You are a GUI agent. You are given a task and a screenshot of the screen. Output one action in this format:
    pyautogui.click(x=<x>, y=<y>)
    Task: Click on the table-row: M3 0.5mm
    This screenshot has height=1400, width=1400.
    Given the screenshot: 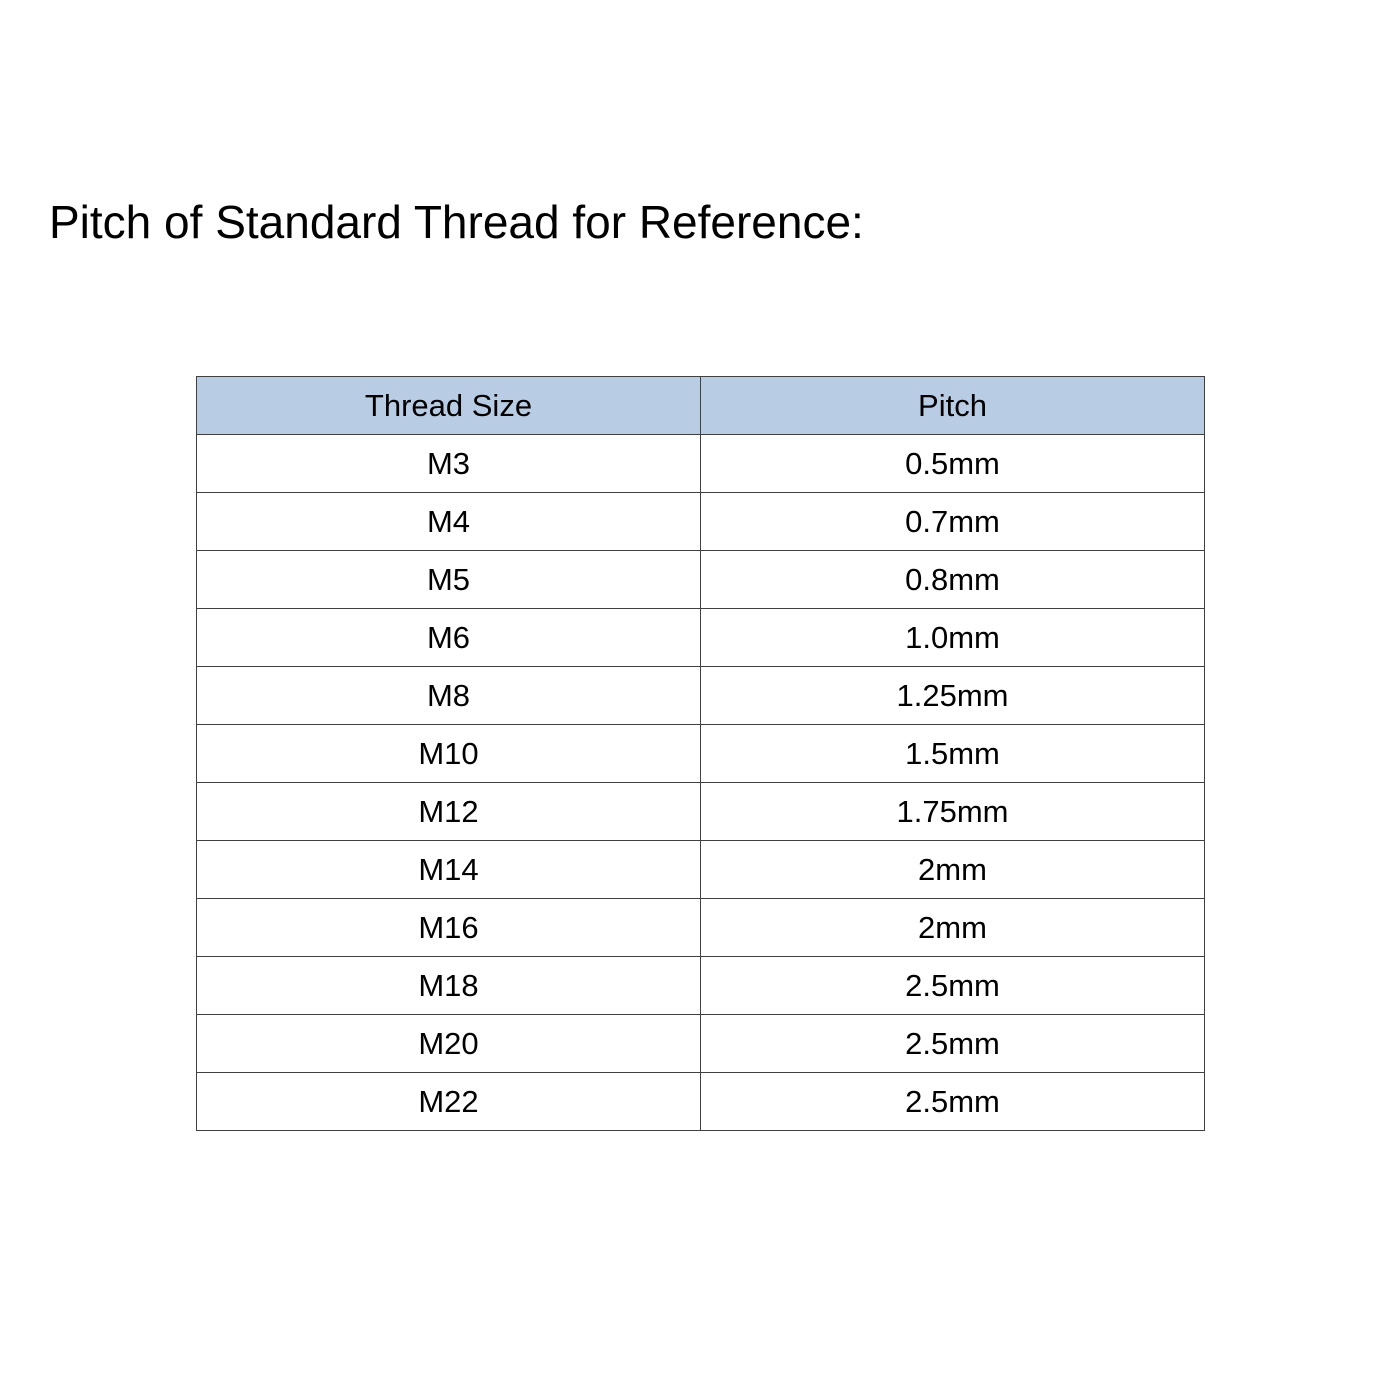 What is the action you would take?
    pyautogui.click(x=700, y=463)
    